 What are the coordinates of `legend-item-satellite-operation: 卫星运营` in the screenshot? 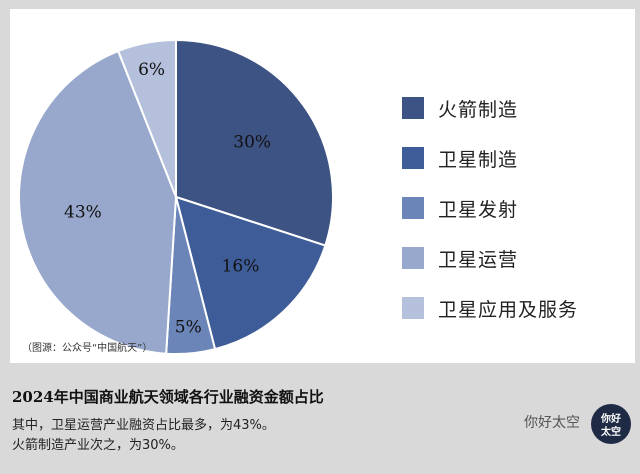 It's located at (517, 258).